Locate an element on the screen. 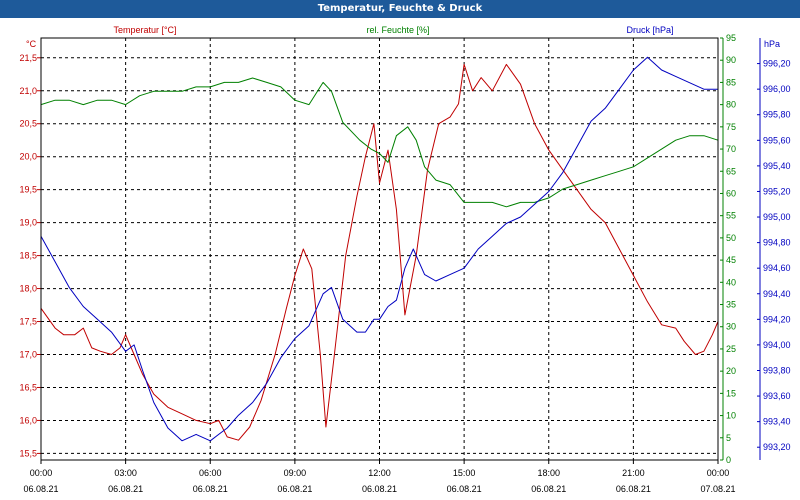 The height and width of the screenshot is (500, 800). temperature-tick-label: 17,0 is located at coordinates (28, 355).